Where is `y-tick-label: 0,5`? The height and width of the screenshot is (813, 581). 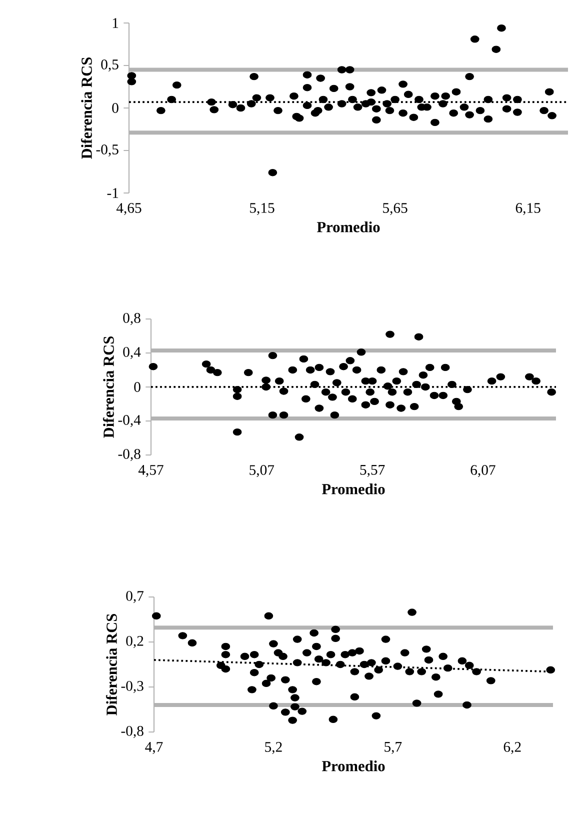 y-tick-label: 0,5 is located at coordinates (109, 66).